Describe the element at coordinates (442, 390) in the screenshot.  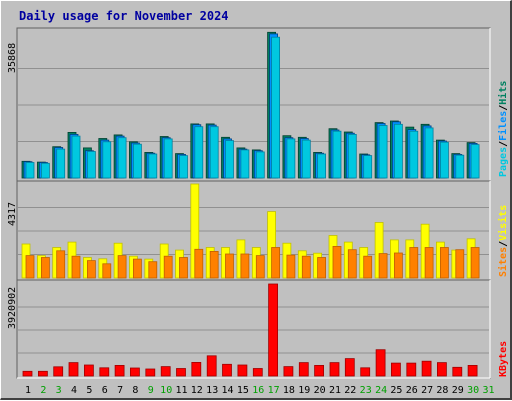
I see `day-label-28: 28` at that location.